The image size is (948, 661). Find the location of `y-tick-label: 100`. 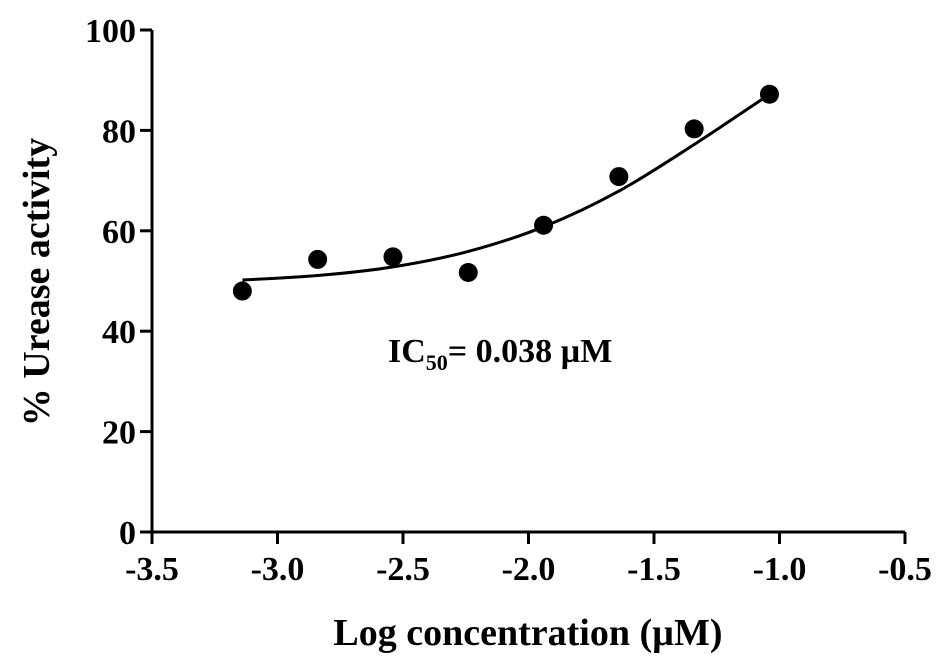

y-tick-label: 100 is located at coordinates (110, 31).